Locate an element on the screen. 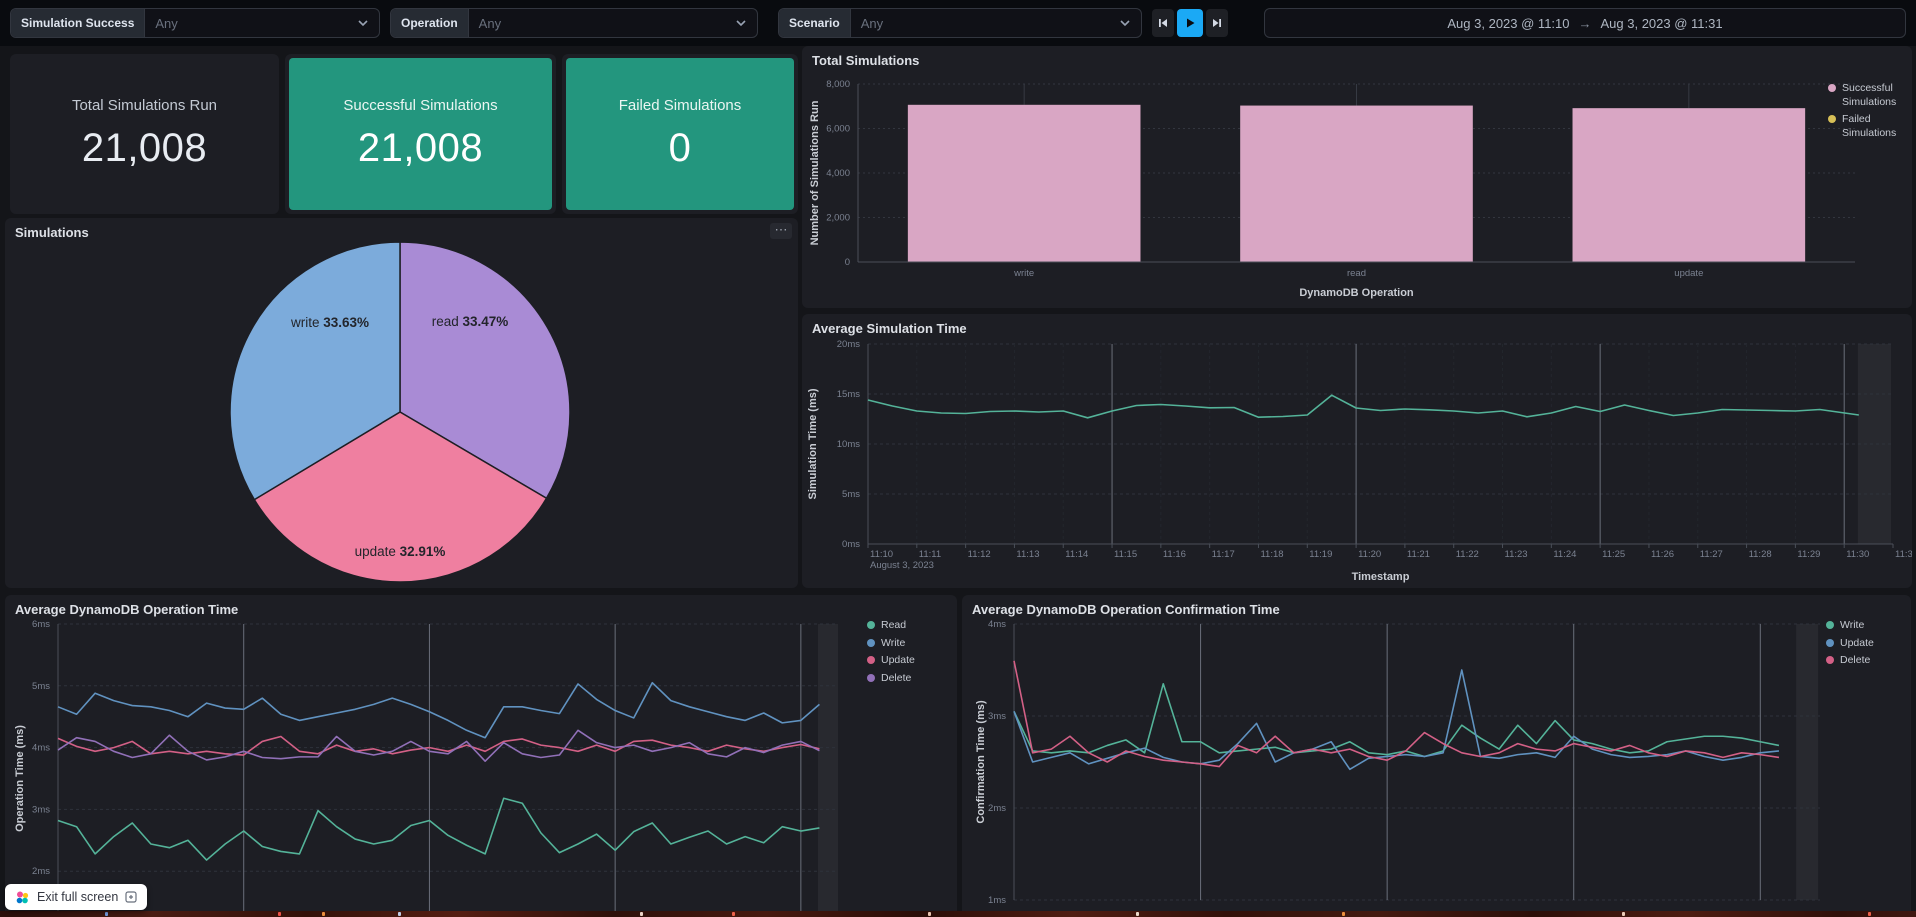 This screenshot has height=917, width=1916. svg-text: 10ms is located at coordinates (848, 444).